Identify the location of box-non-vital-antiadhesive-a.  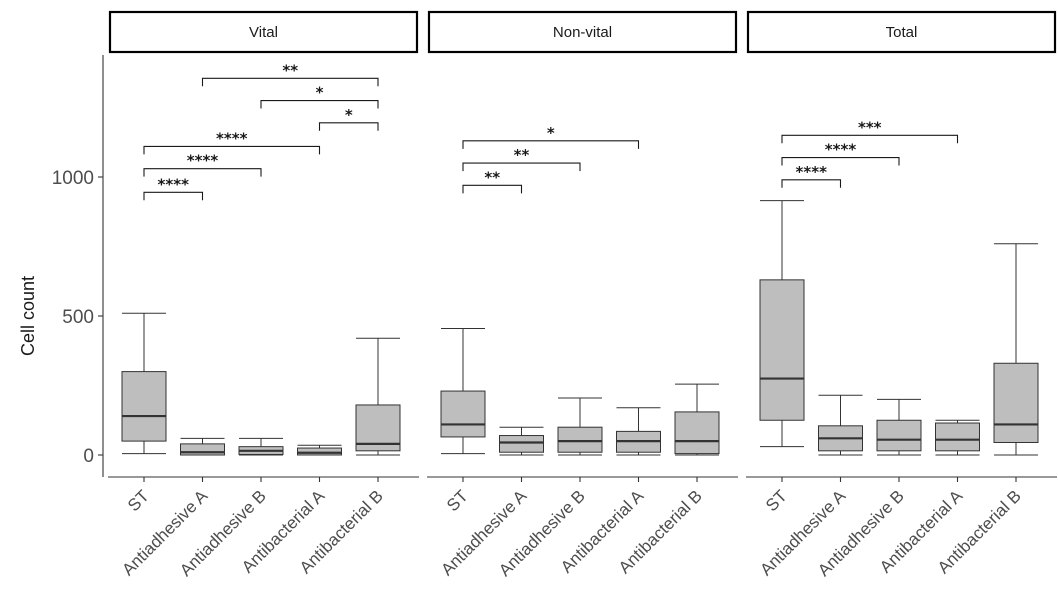
(521, 441).